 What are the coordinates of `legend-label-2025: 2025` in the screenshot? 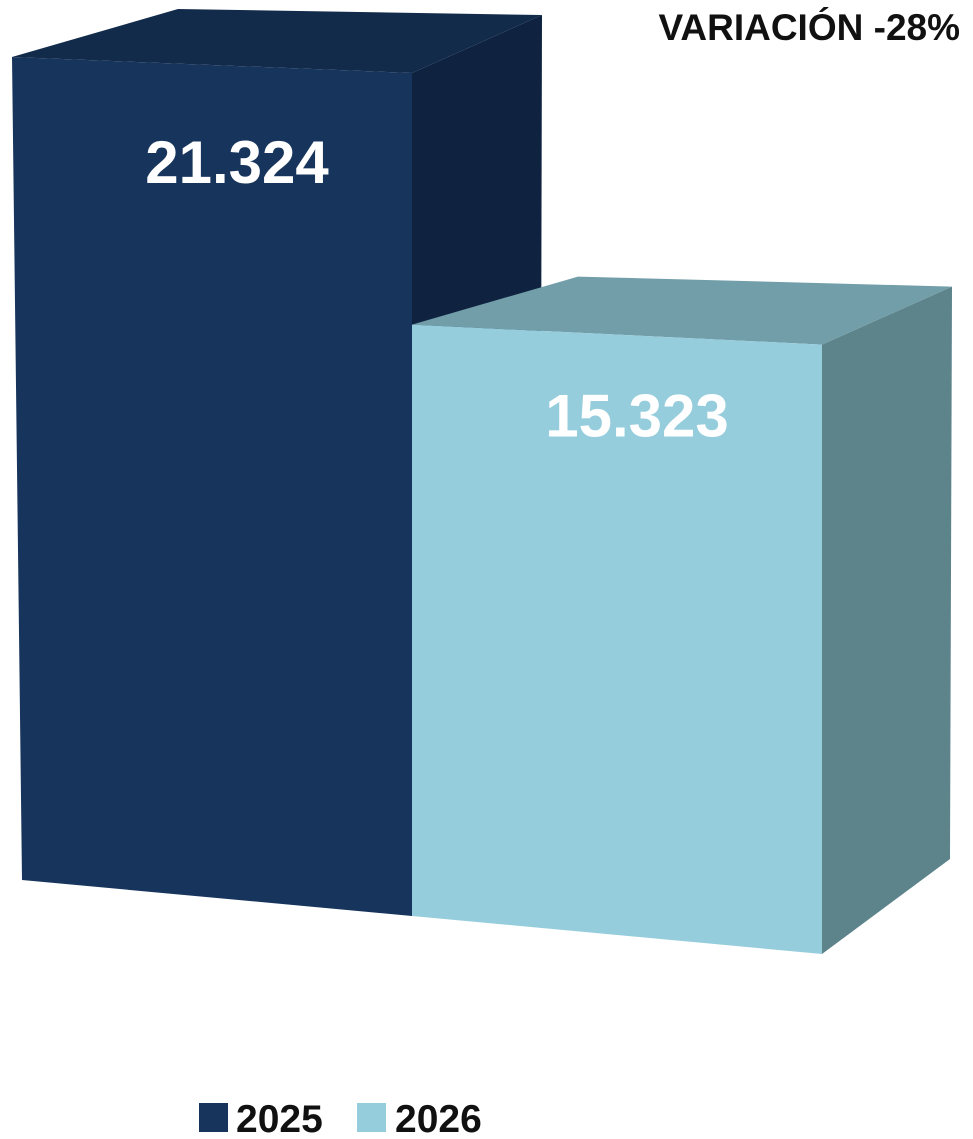 It's located at (279, 1118).